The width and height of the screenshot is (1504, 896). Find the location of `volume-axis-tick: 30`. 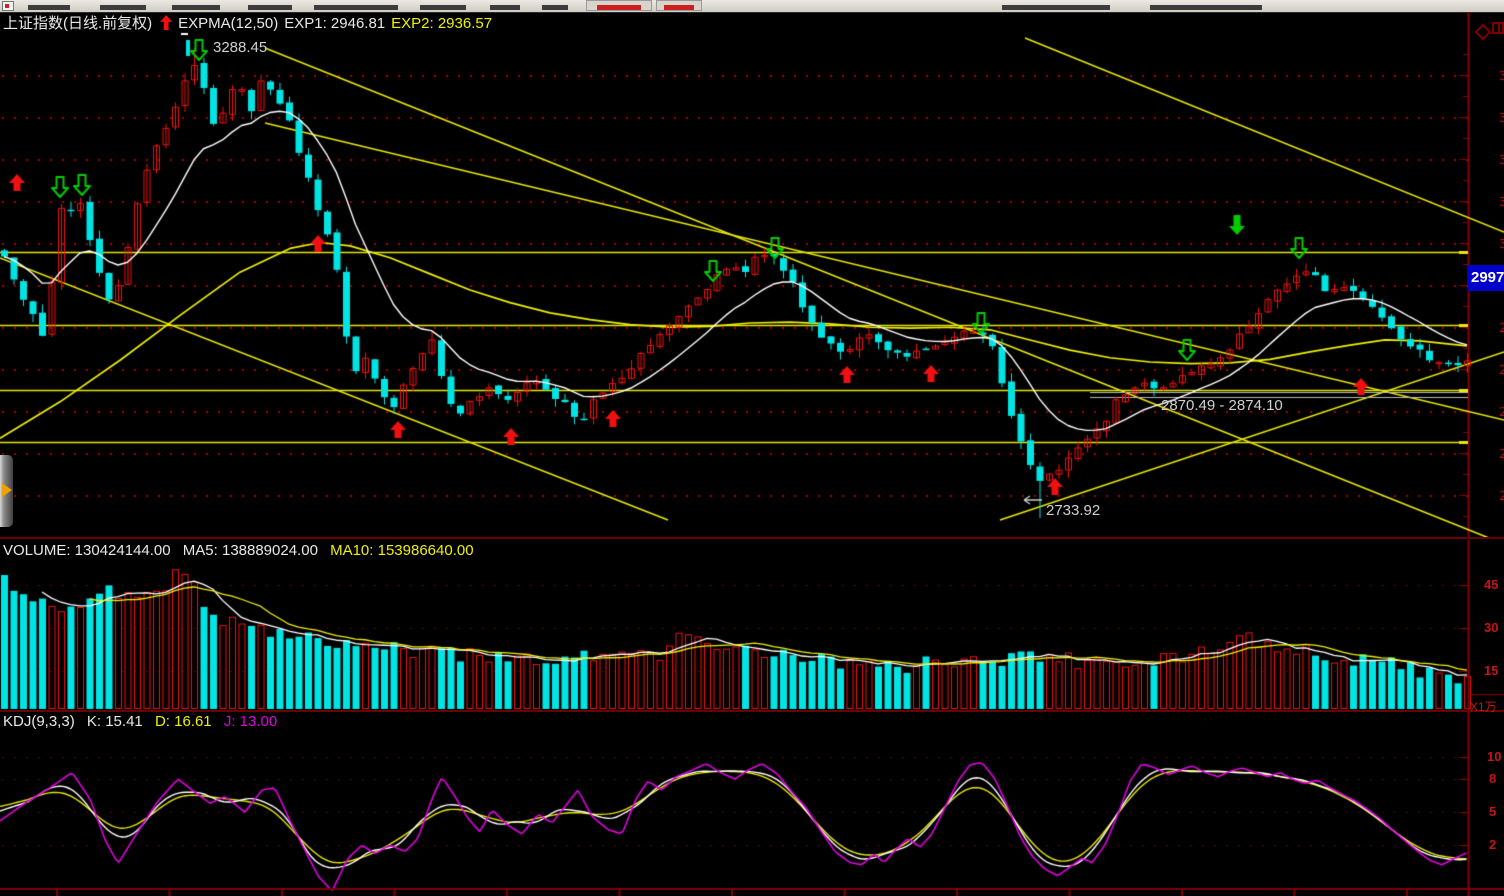

volume-axis-tick: 30 is located at coordinates (1491, 627).